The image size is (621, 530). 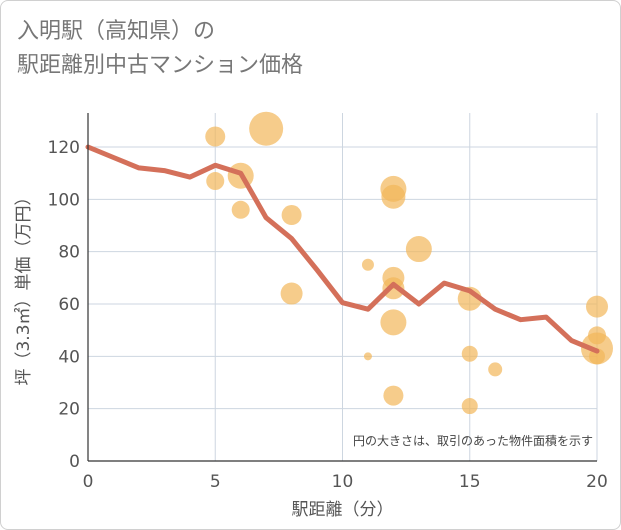 What do you see at coordinates (160, 49) in the screenshot?
I see `chart-title: 入明駅（高知県）の 駅距離別中古マンション価格` at bounding box center [160, 49].